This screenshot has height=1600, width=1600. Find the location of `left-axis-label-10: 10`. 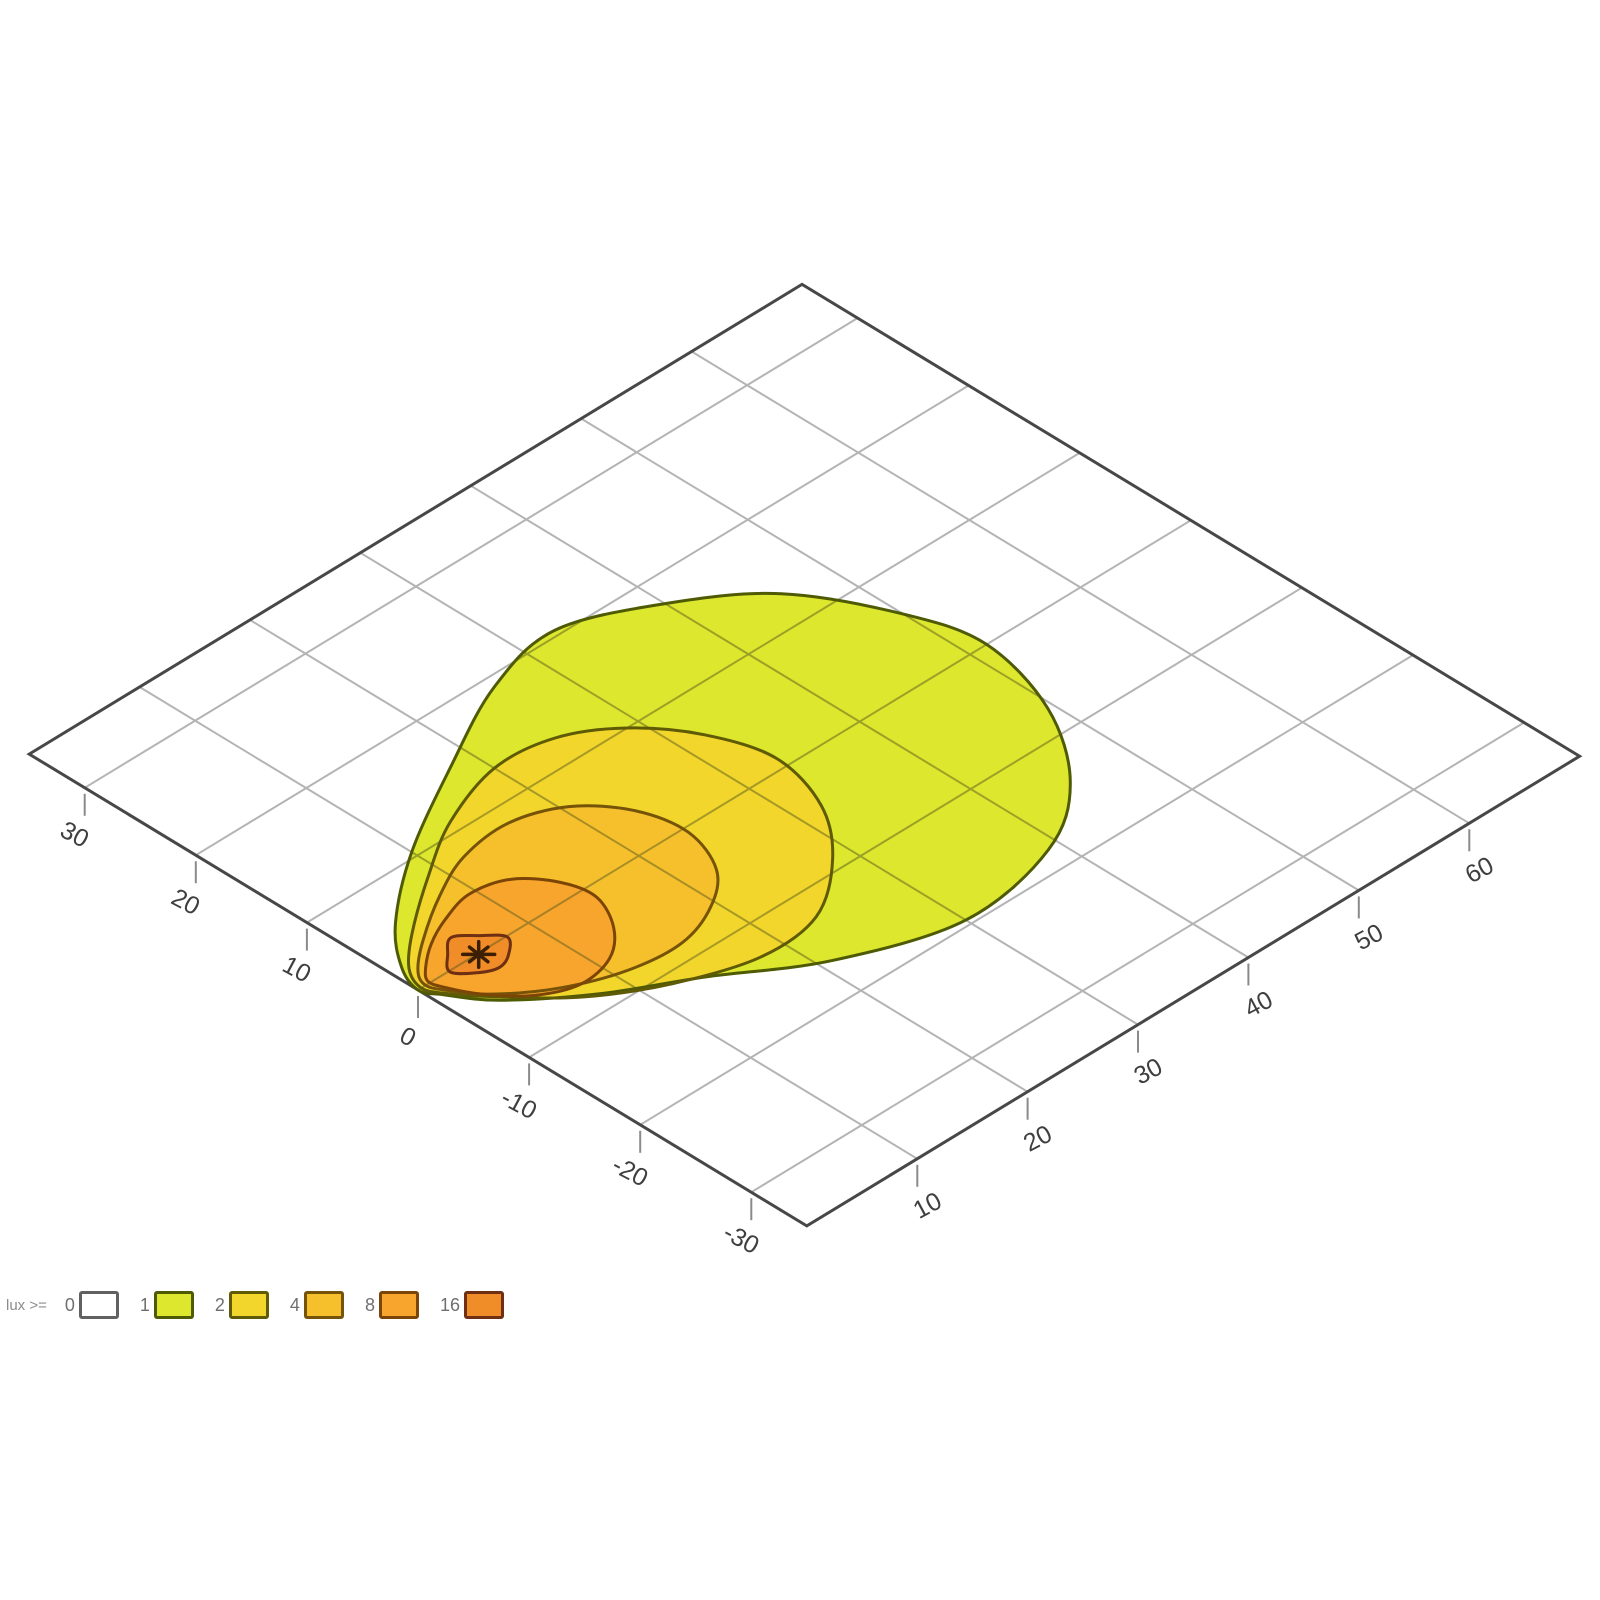

left-axis-label-10: 10 is located at coordinates (297, 970).